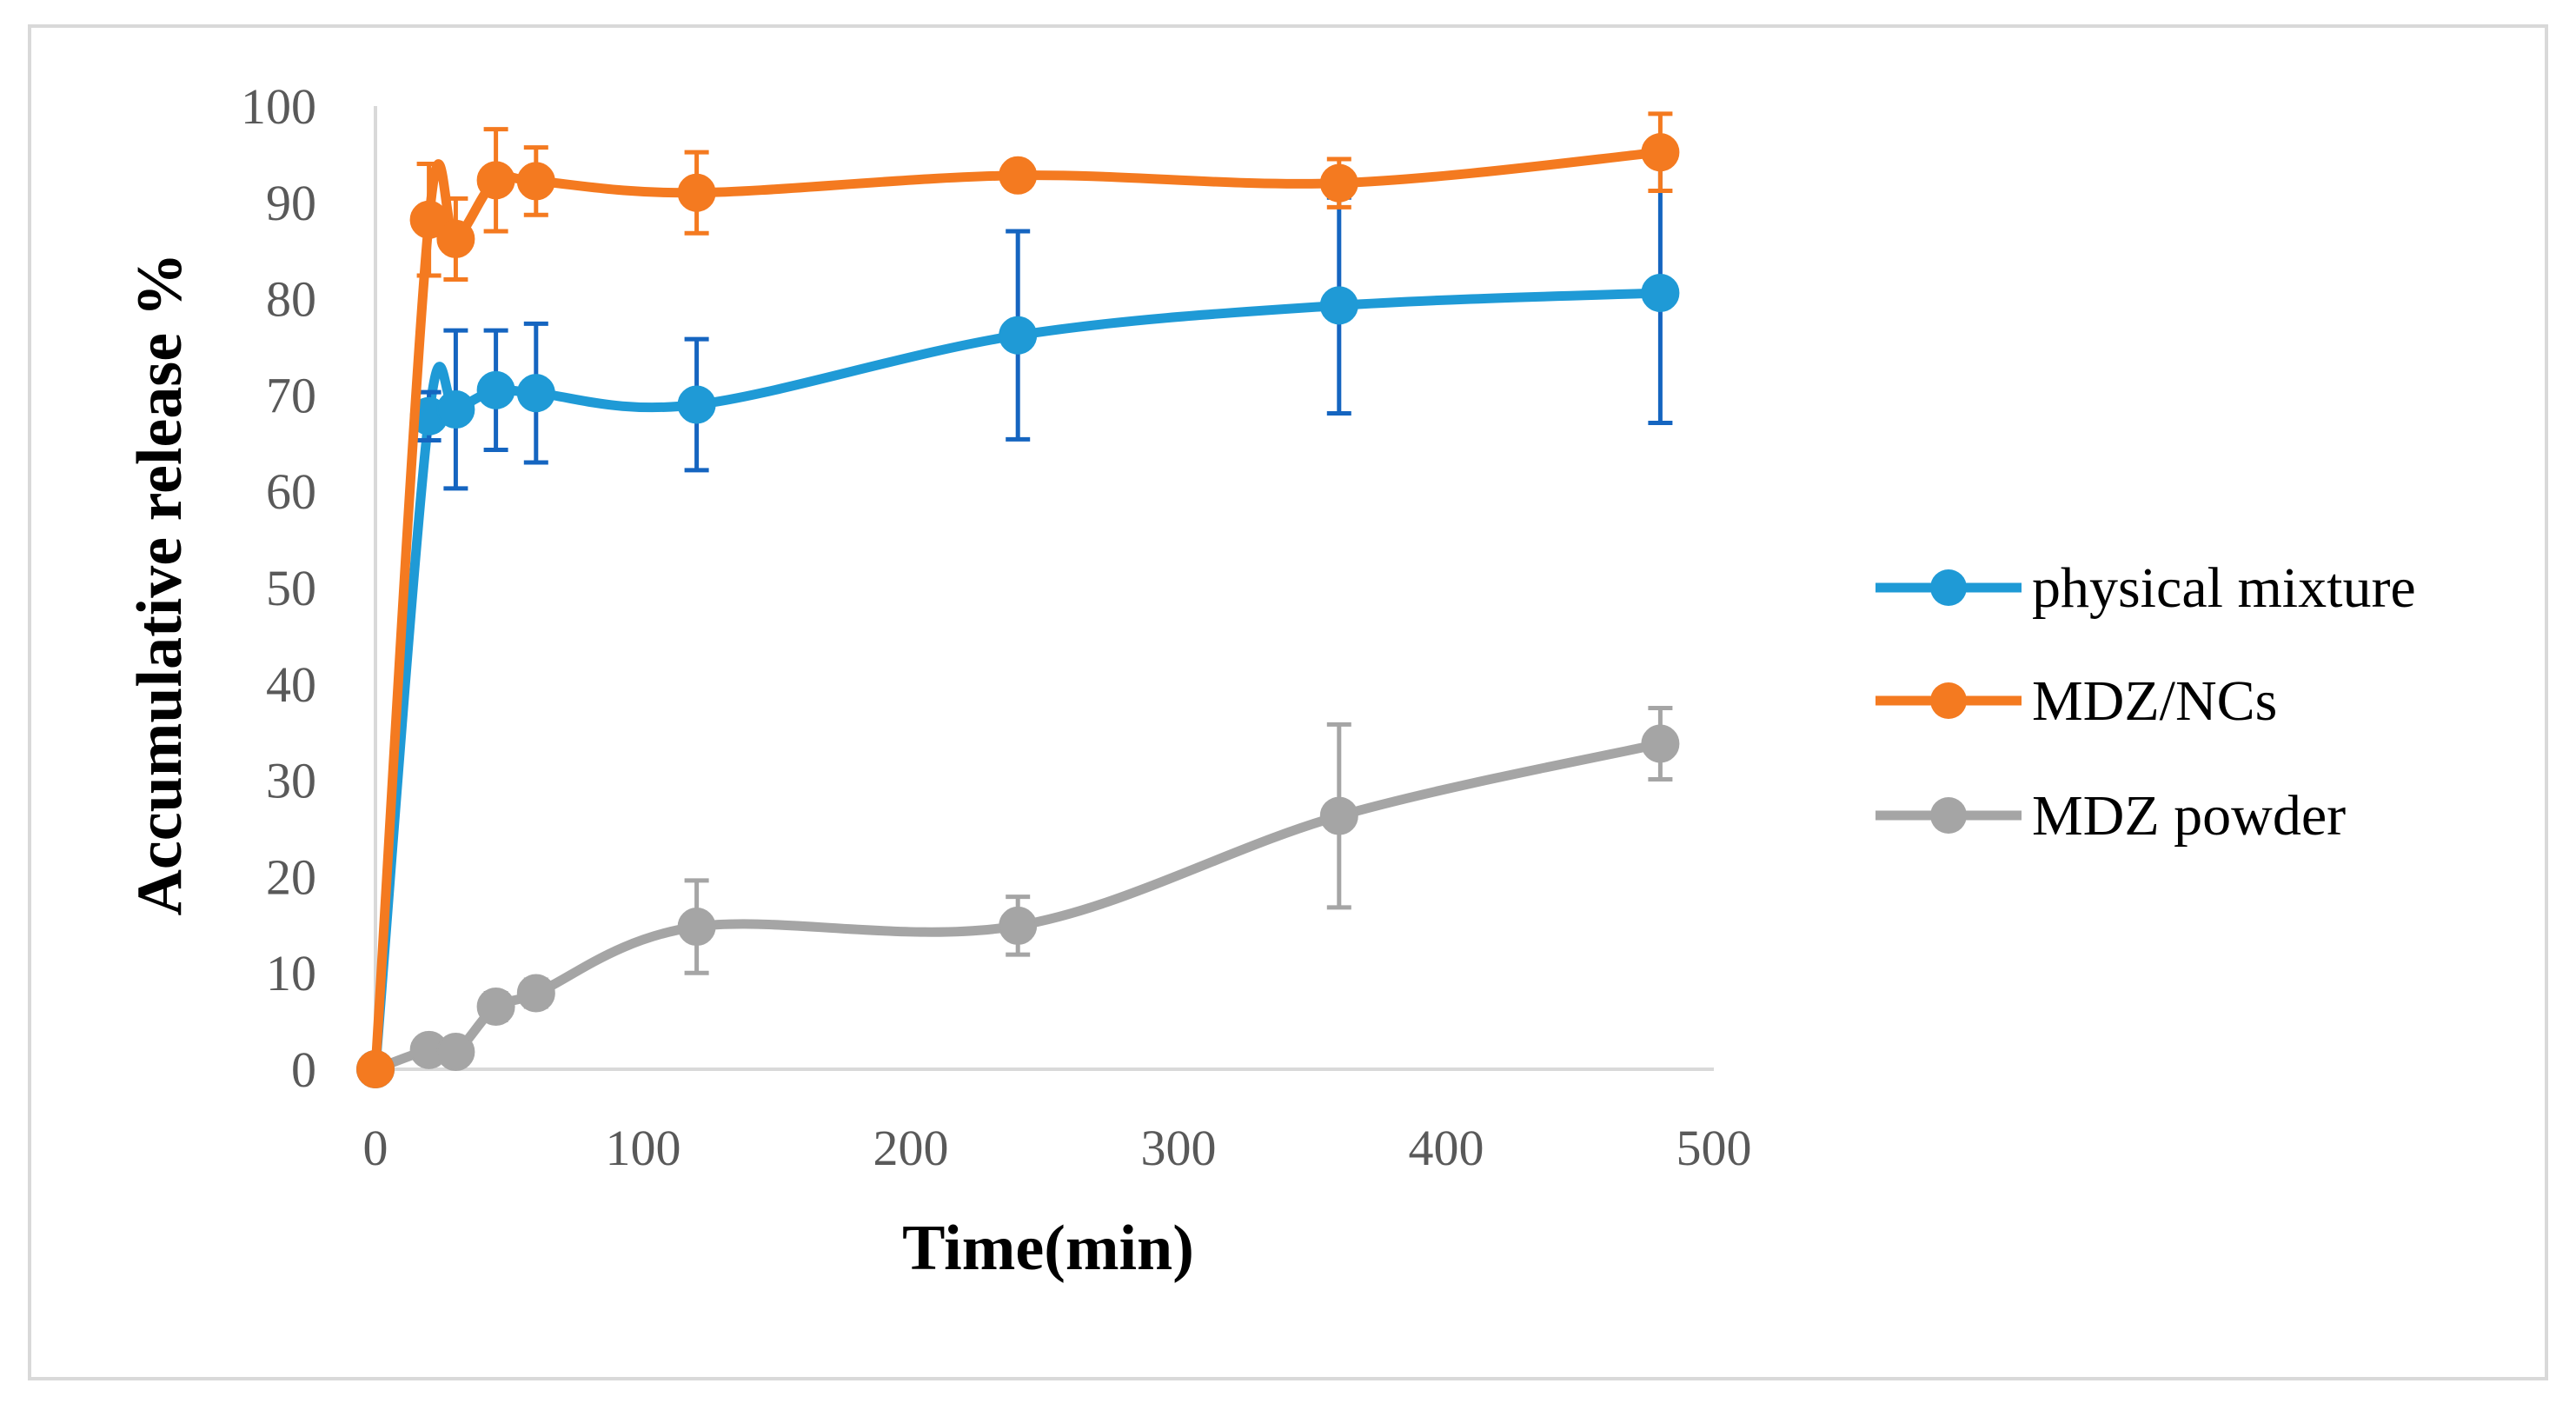 Image resolution: width=2576 pixels, height=1410 pixels. What do you see at coordinates (291, 299) in the screenshot?
I see `y-tick-label: 80` at bounding box center [291, 299].